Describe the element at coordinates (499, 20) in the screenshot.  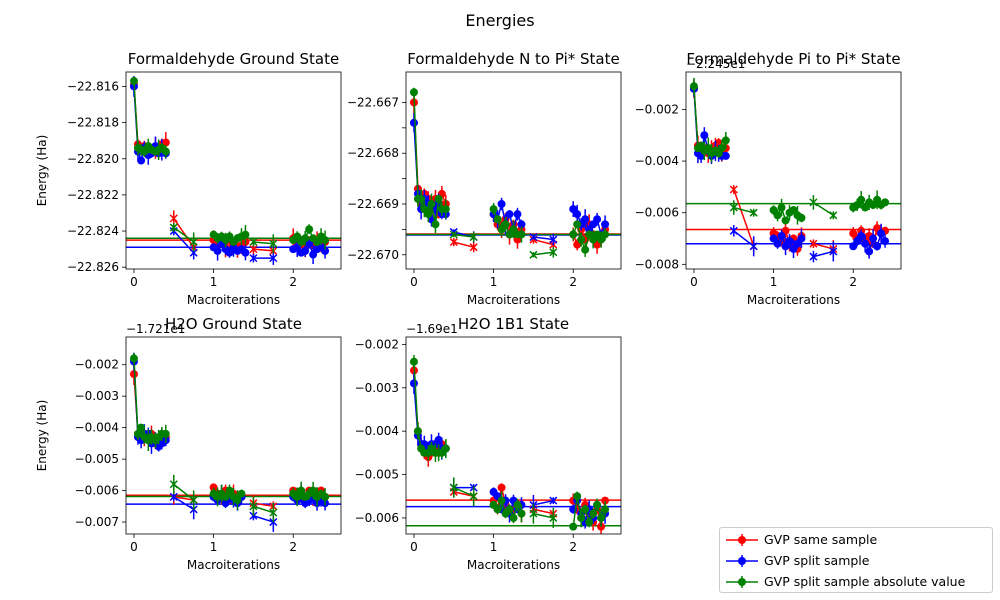
I see `figure-suptitle: Energies` at that location.